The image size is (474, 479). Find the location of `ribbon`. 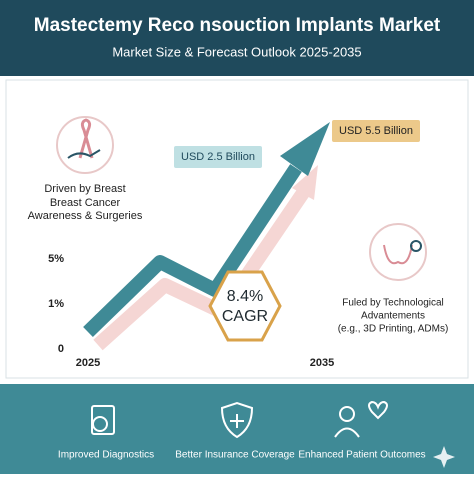

ribbon is located at coordinates (86, 138).